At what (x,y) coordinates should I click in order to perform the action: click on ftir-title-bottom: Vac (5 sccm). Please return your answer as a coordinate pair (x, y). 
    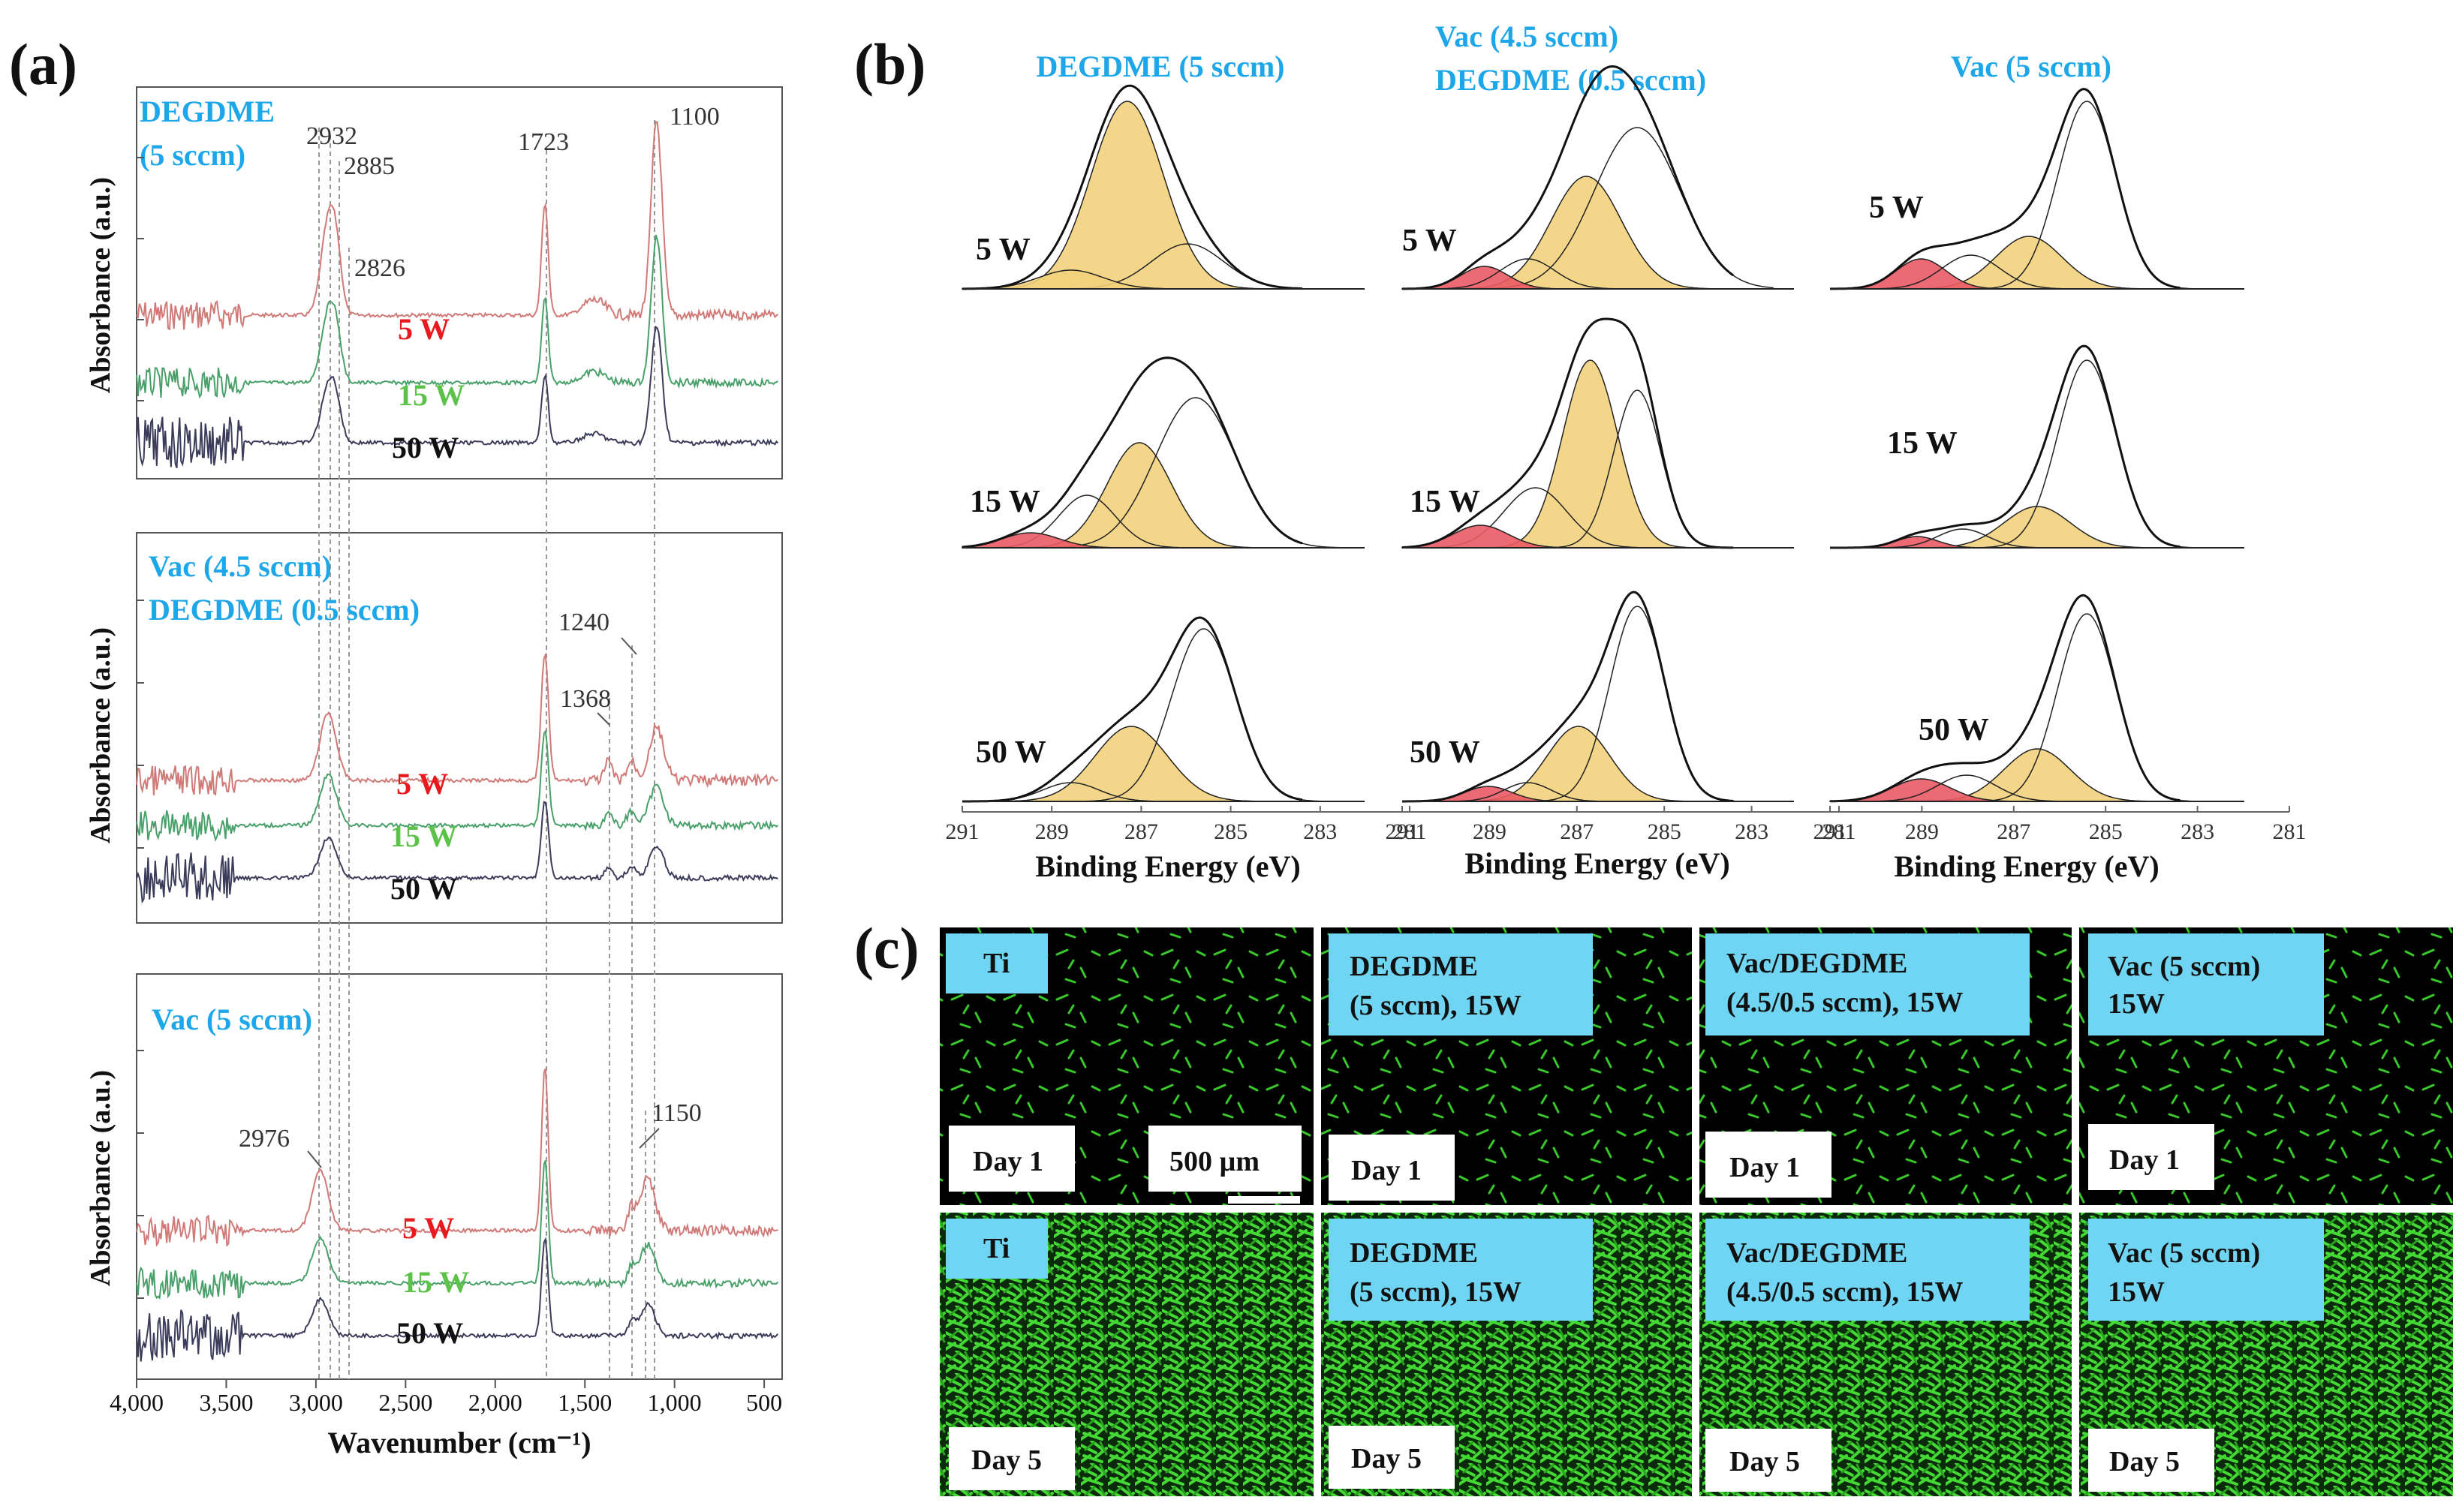
    Looking at the image, I should click on (232, 1019).